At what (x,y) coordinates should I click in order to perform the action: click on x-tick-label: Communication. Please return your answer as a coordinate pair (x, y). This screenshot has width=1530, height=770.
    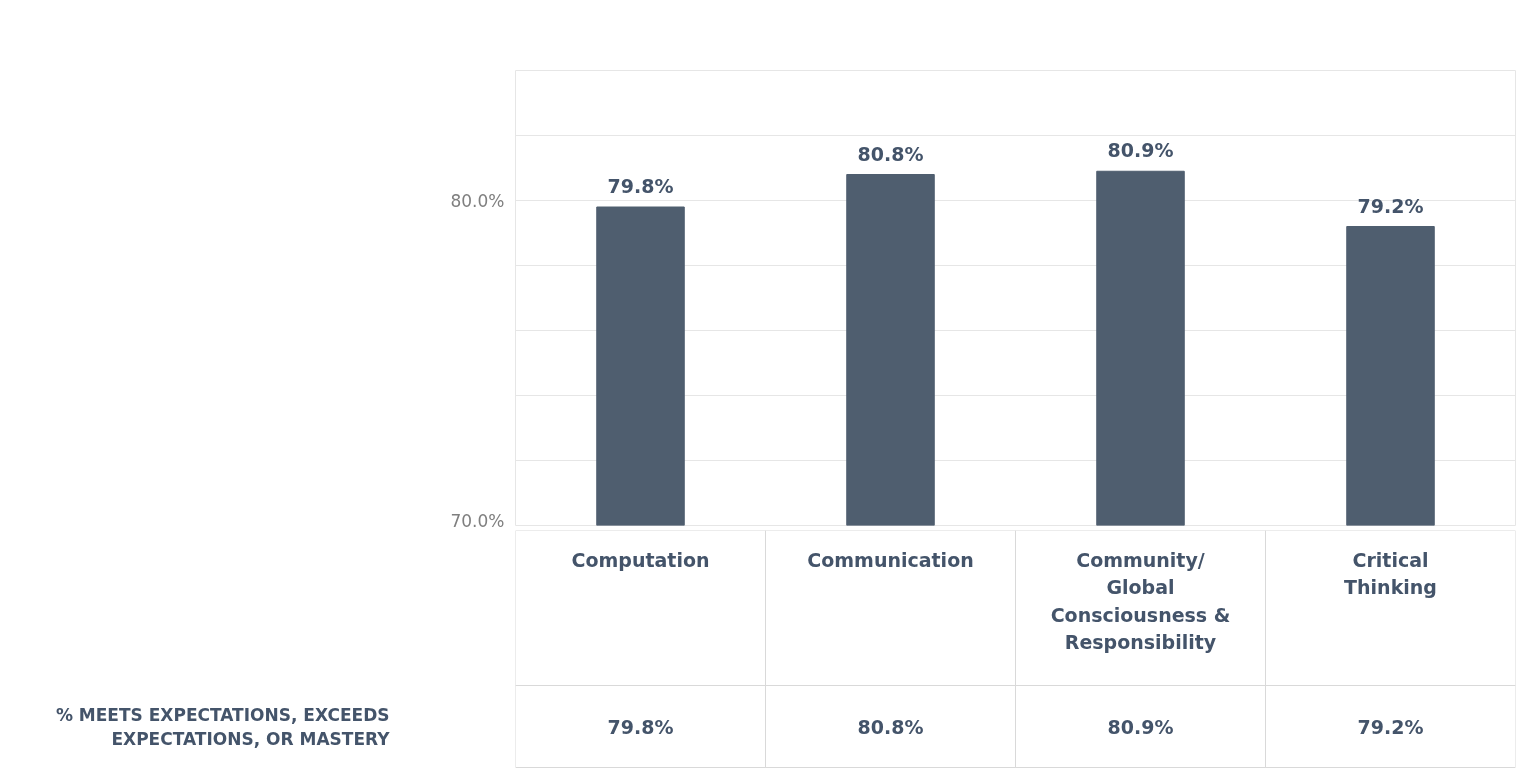
    Looking at the image, I should click on (890, 559).